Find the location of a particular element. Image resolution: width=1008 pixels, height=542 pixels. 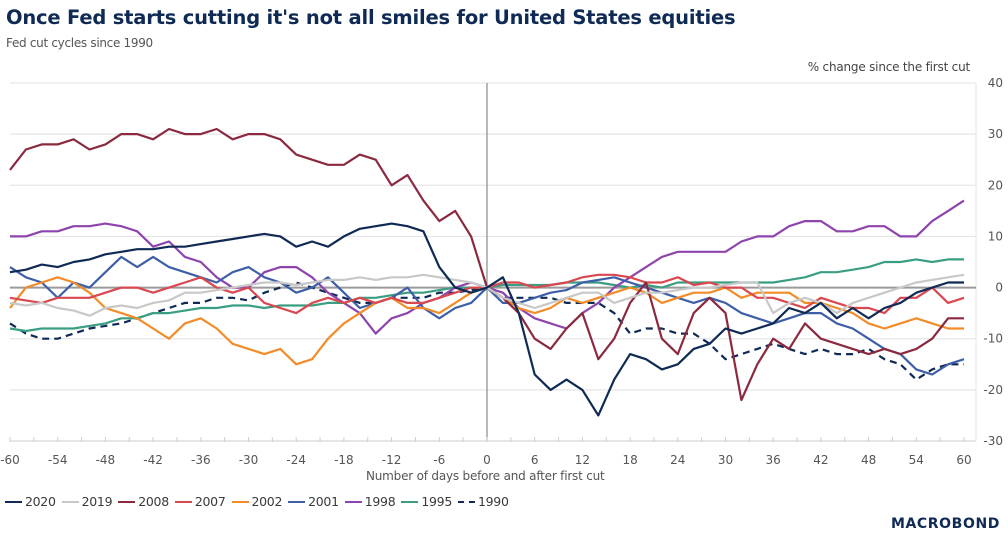

legend-label: 2020 is located at coordinates (40, 501).